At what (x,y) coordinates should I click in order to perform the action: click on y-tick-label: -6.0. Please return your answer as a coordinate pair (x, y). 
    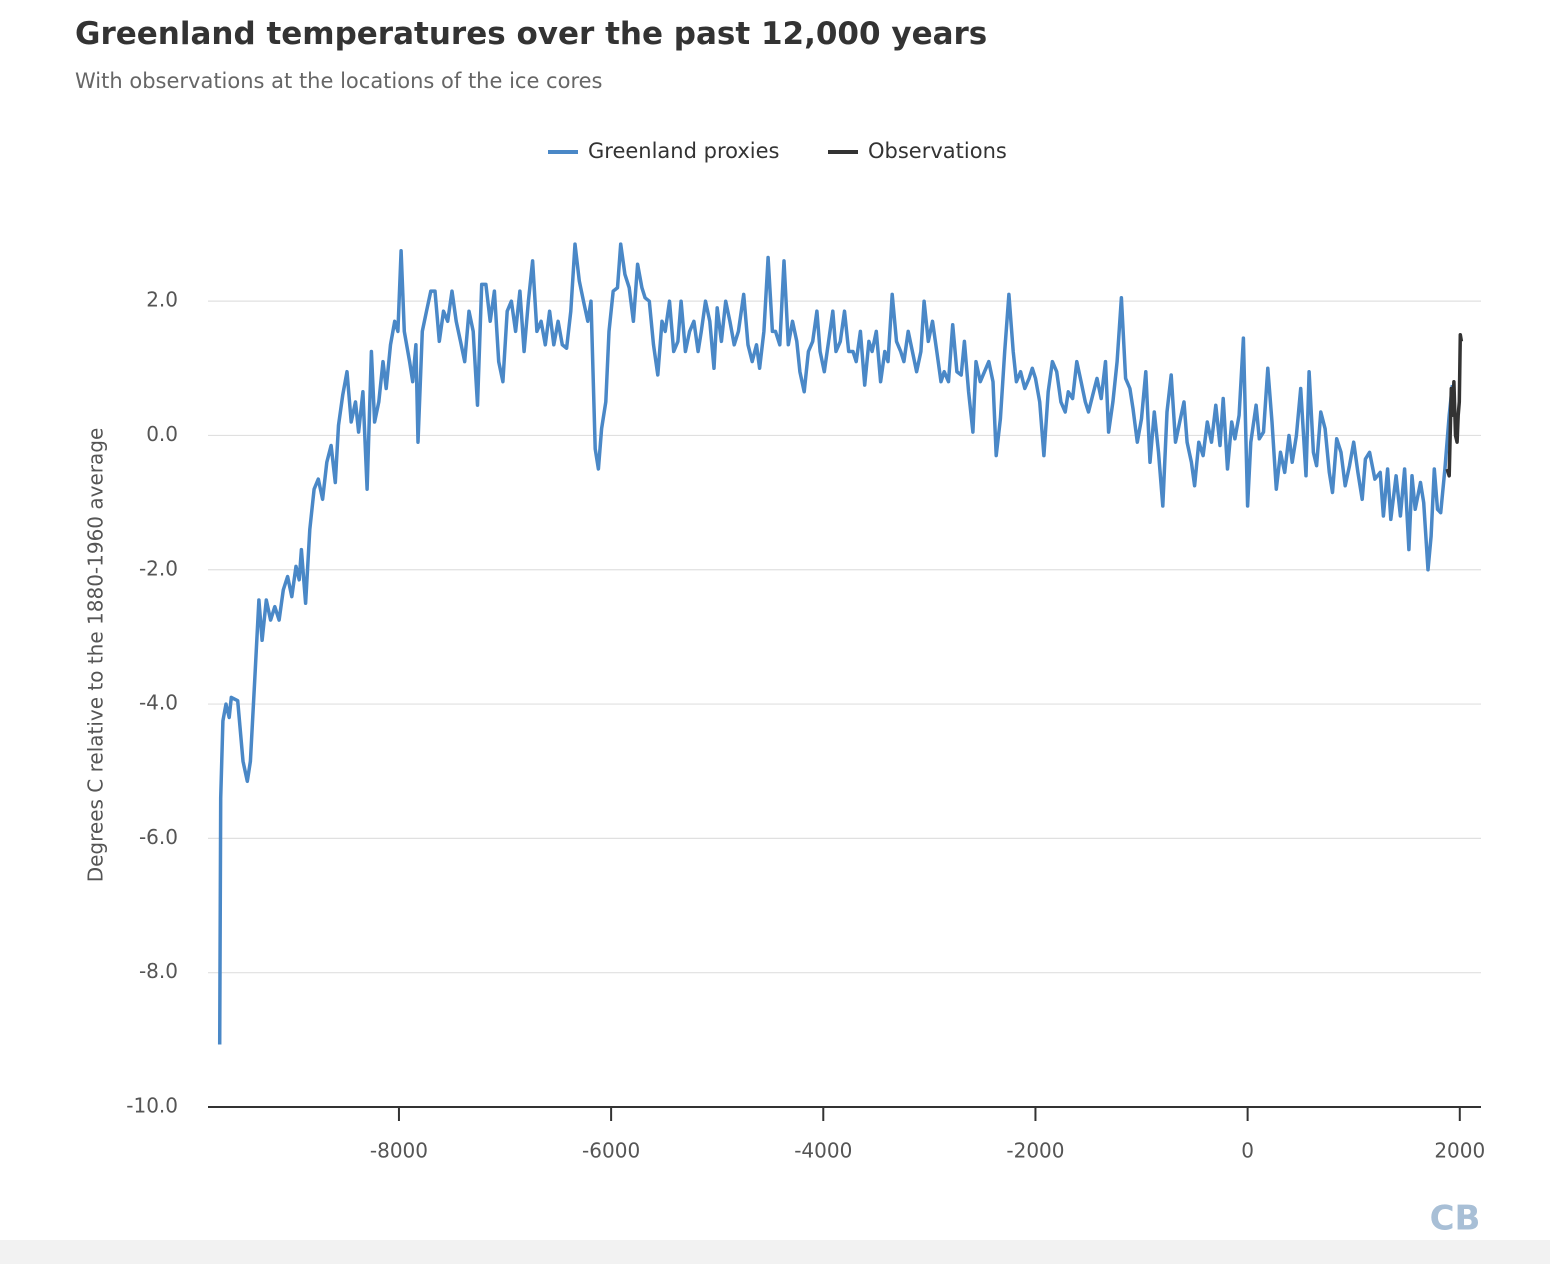
    Looking at the image, I should click on (158, 837).